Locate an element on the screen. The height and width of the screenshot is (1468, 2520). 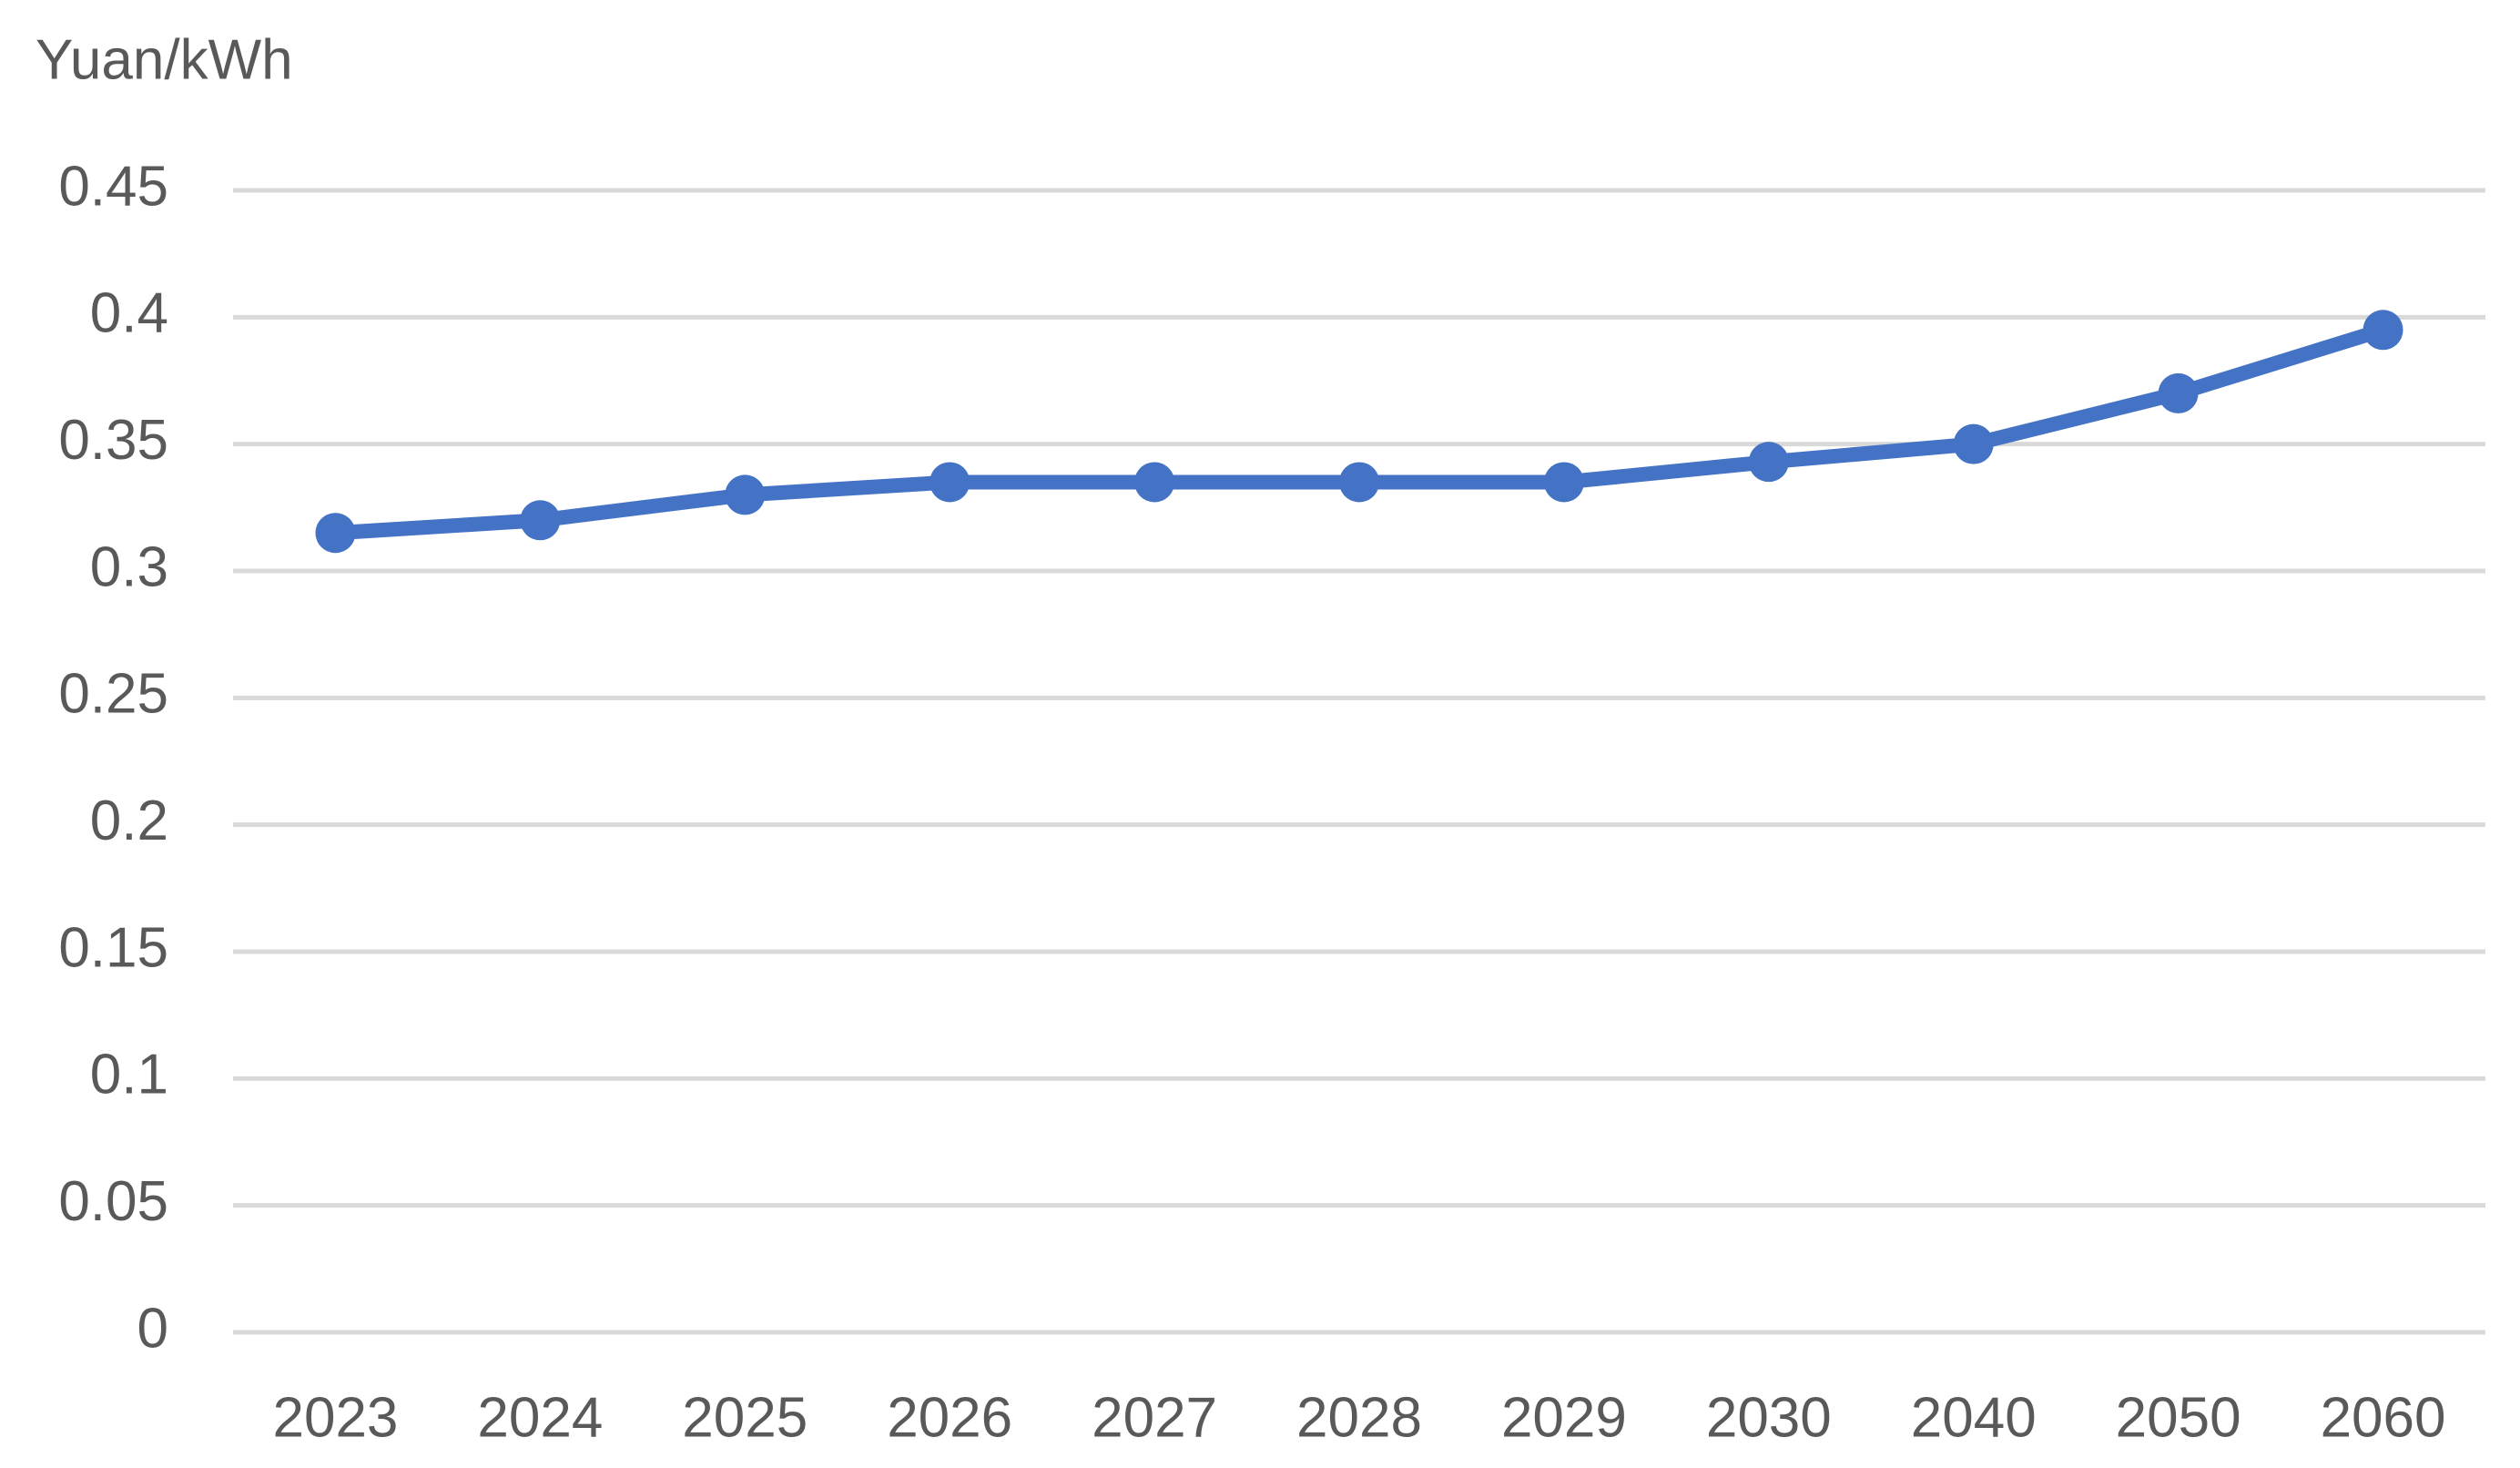
x-tick-label: 2023 is located at coordinates (335, 1417).